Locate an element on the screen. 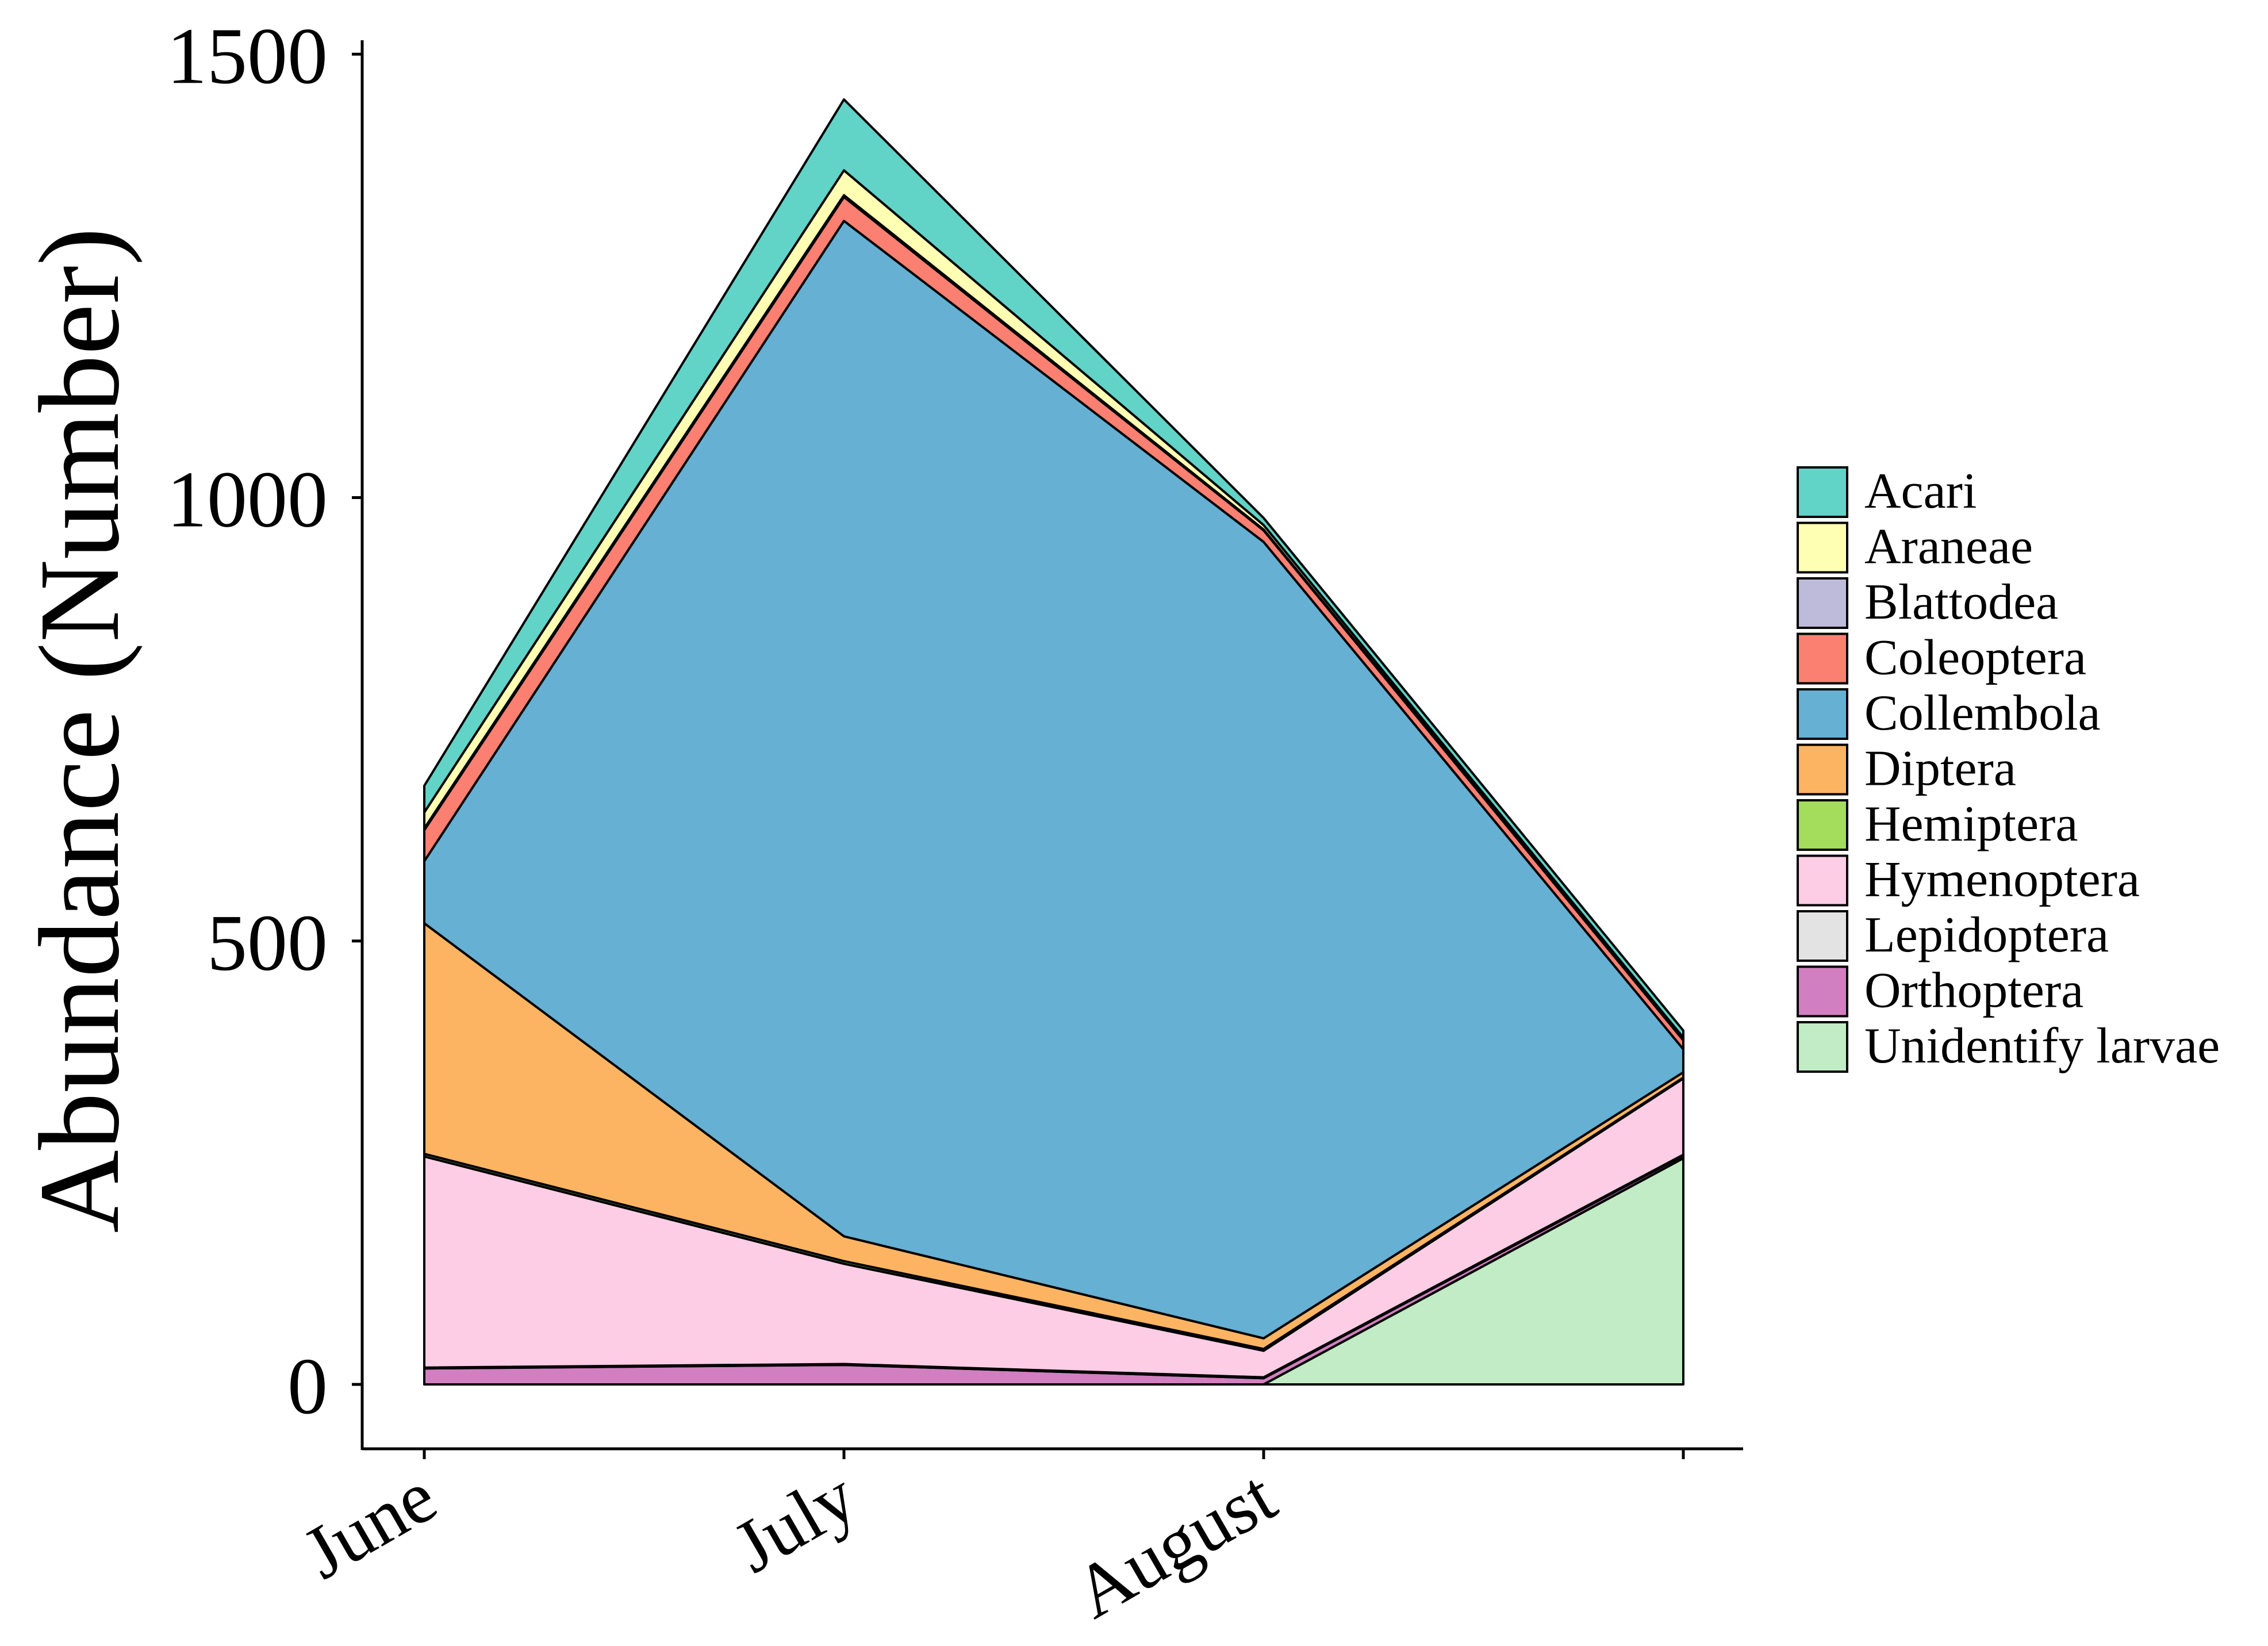 The width and height of the screenshot is (2268, 1646). legend-swatch-acari is located at coordinates (1822, 492).